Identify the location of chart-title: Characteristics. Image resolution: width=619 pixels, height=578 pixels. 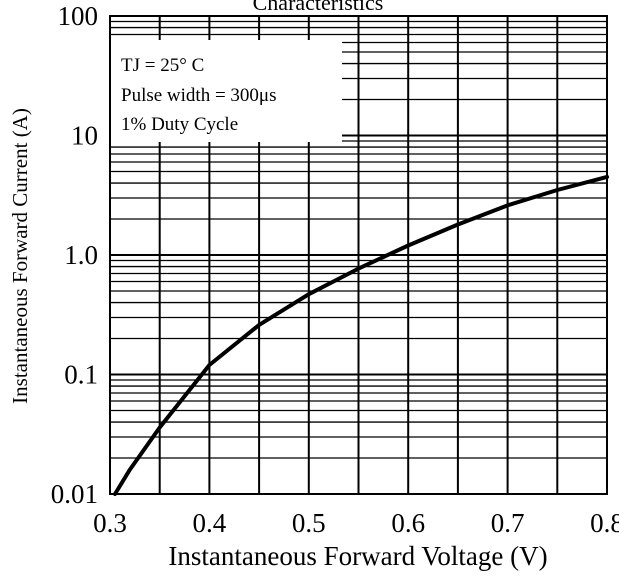
(318, 7).